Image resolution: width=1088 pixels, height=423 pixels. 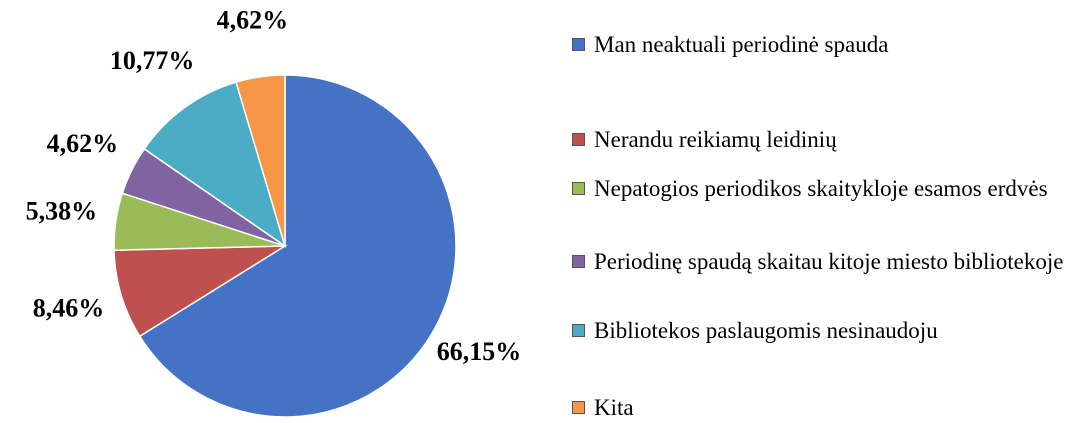 I want to click on legend-label: Bibliotekos paslaugomis nesinaudoju, so click(x=766, y=330).